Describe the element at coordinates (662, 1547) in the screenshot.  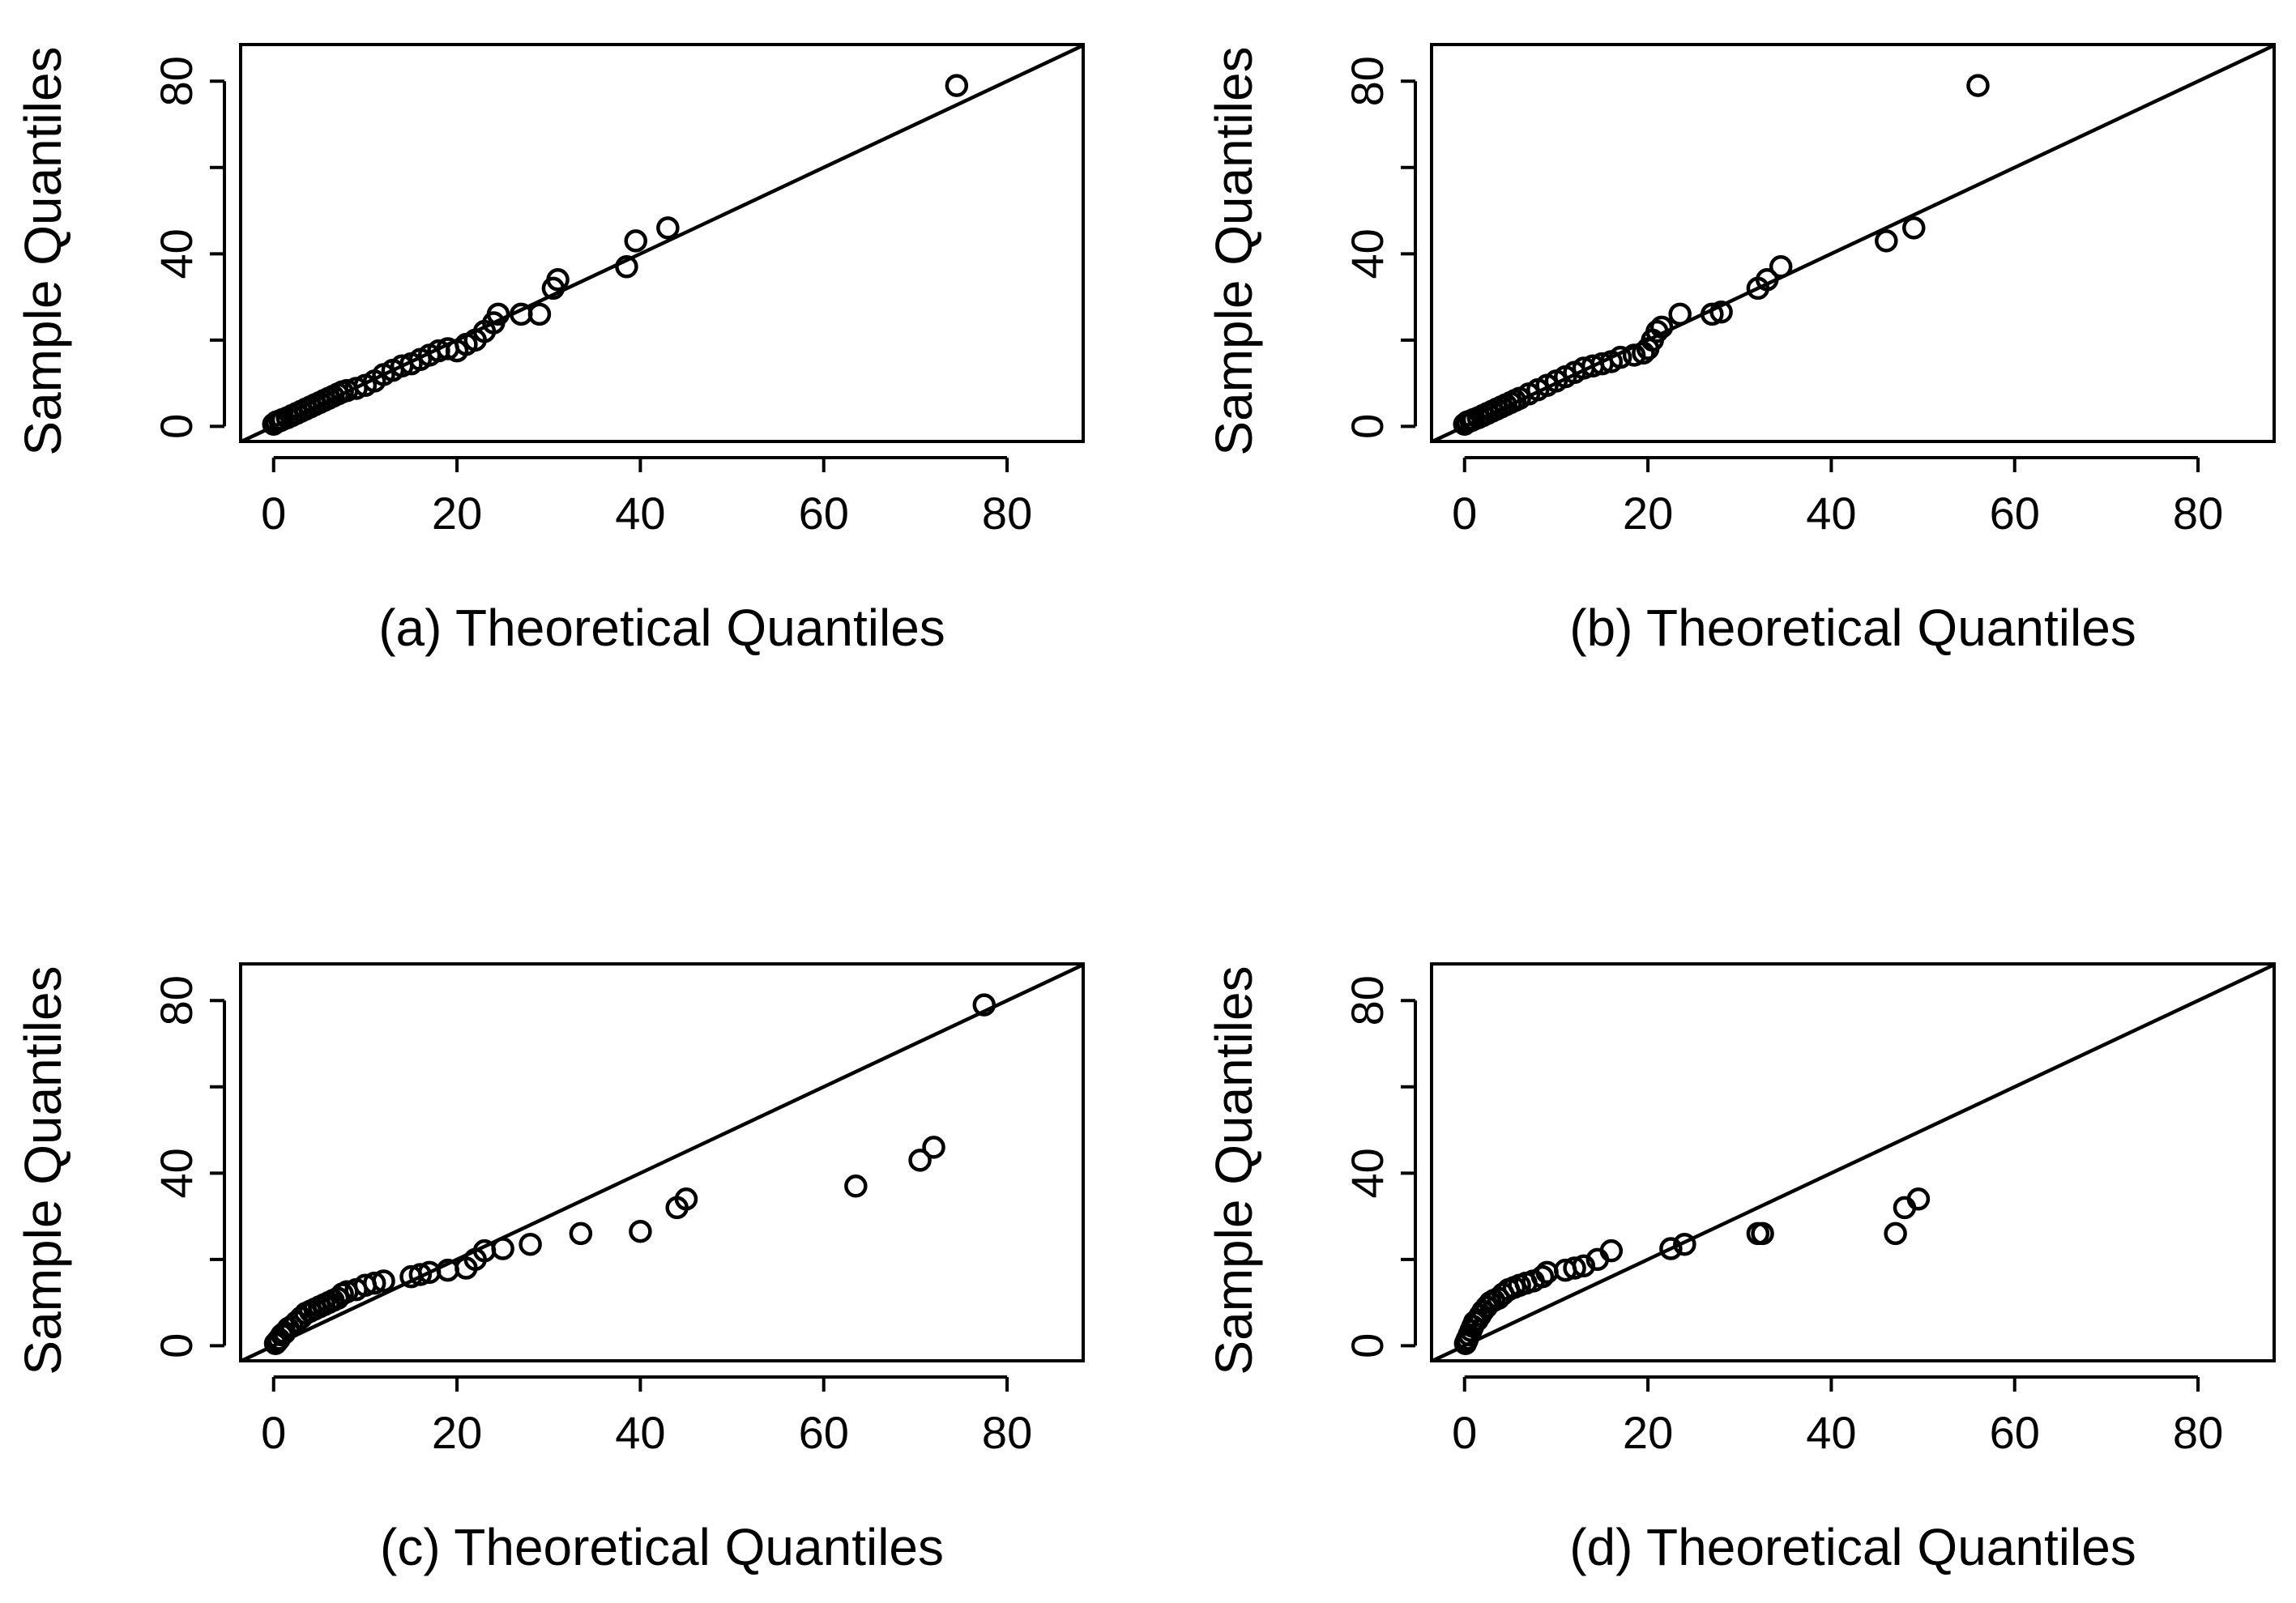
I see `x-axis-title: (c) Theoretical Quantiles` at that location.